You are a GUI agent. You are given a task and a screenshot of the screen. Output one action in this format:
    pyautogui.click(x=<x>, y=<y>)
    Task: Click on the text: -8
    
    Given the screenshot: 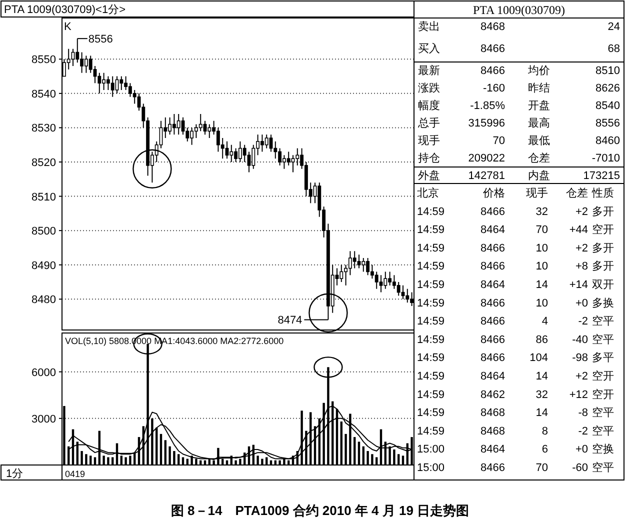 What is the action you would take?
    pyautogui.click(x=583, y=413)
    